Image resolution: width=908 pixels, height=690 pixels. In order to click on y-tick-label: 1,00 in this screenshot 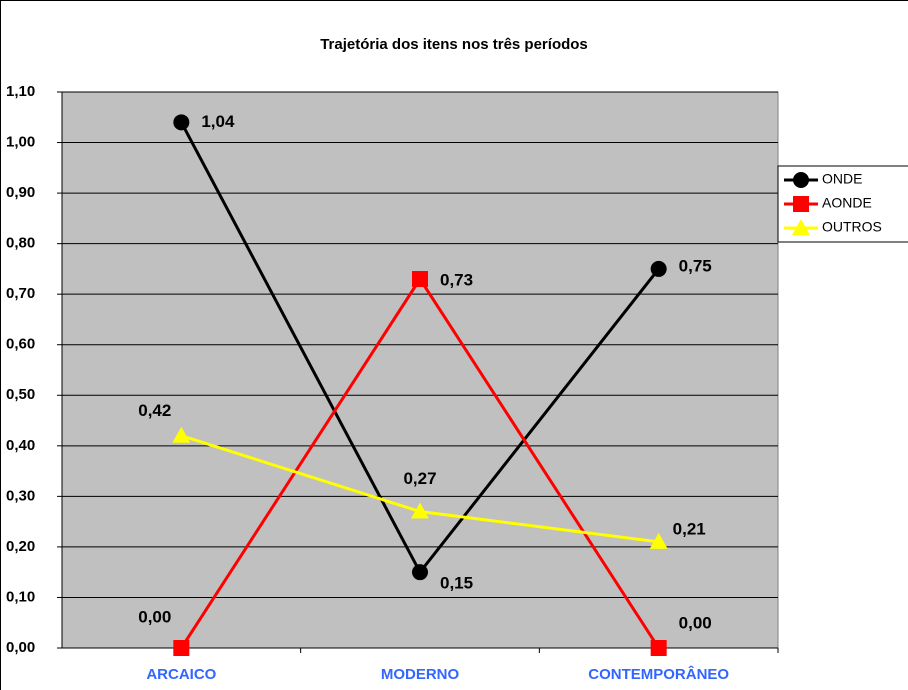, I will do `click(20, 142)`.